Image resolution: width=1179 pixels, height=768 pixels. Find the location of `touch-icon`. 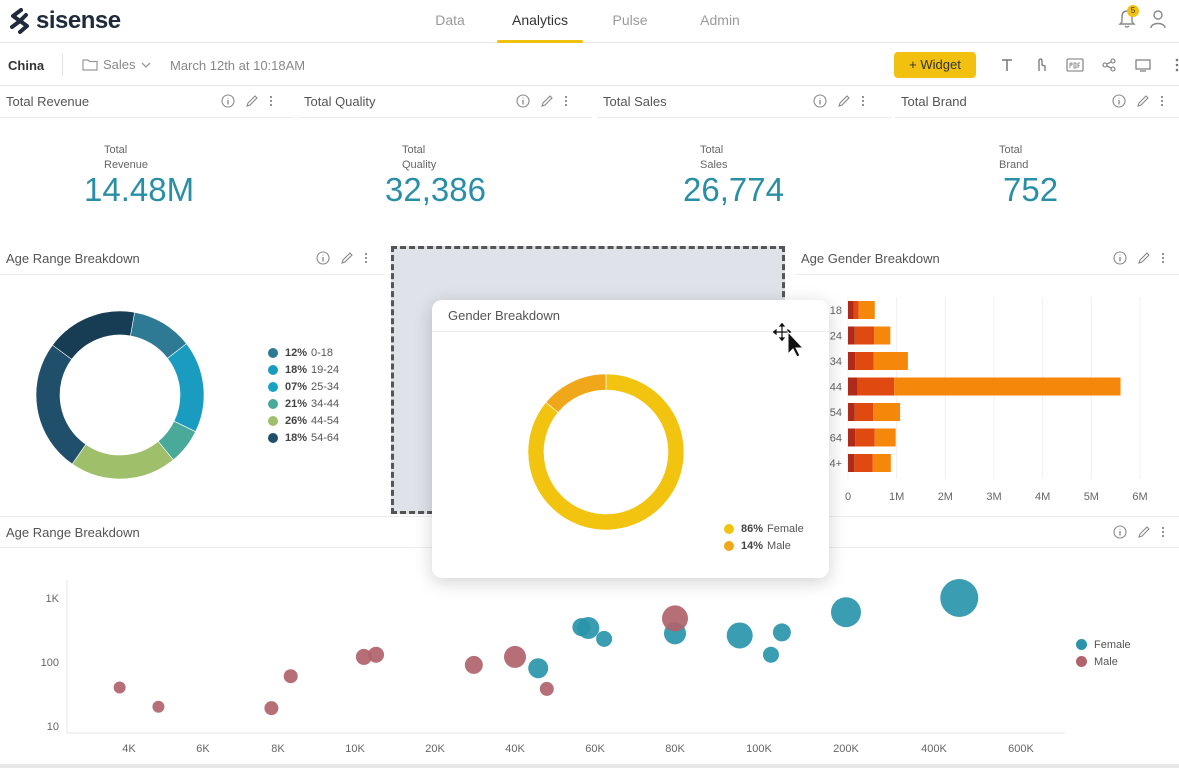

touch-icon is located at coordinates (1041, 65).